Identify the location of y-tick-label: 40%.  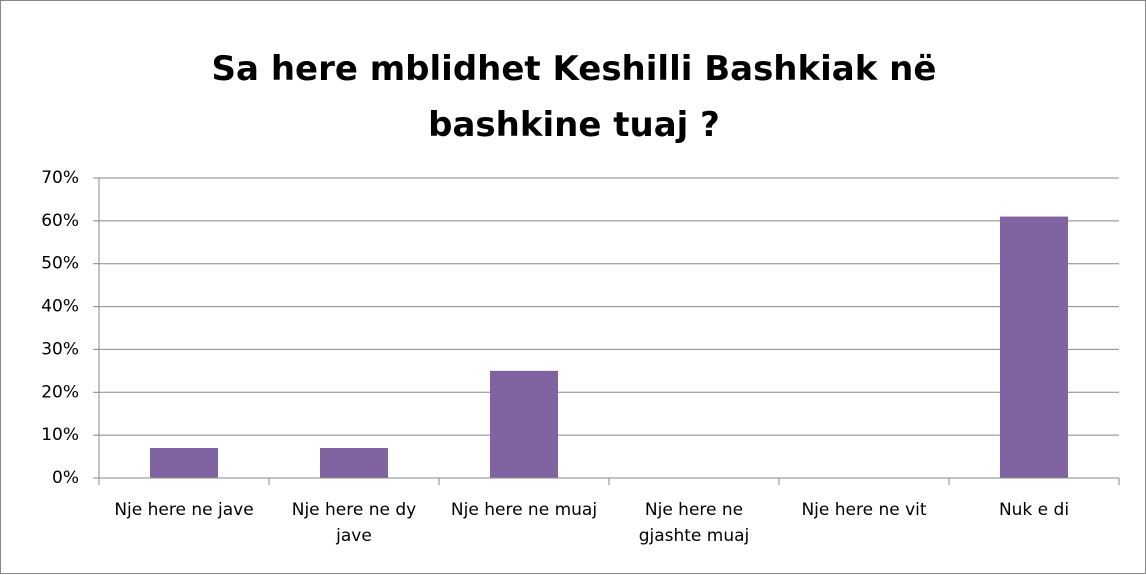
(60, 307).